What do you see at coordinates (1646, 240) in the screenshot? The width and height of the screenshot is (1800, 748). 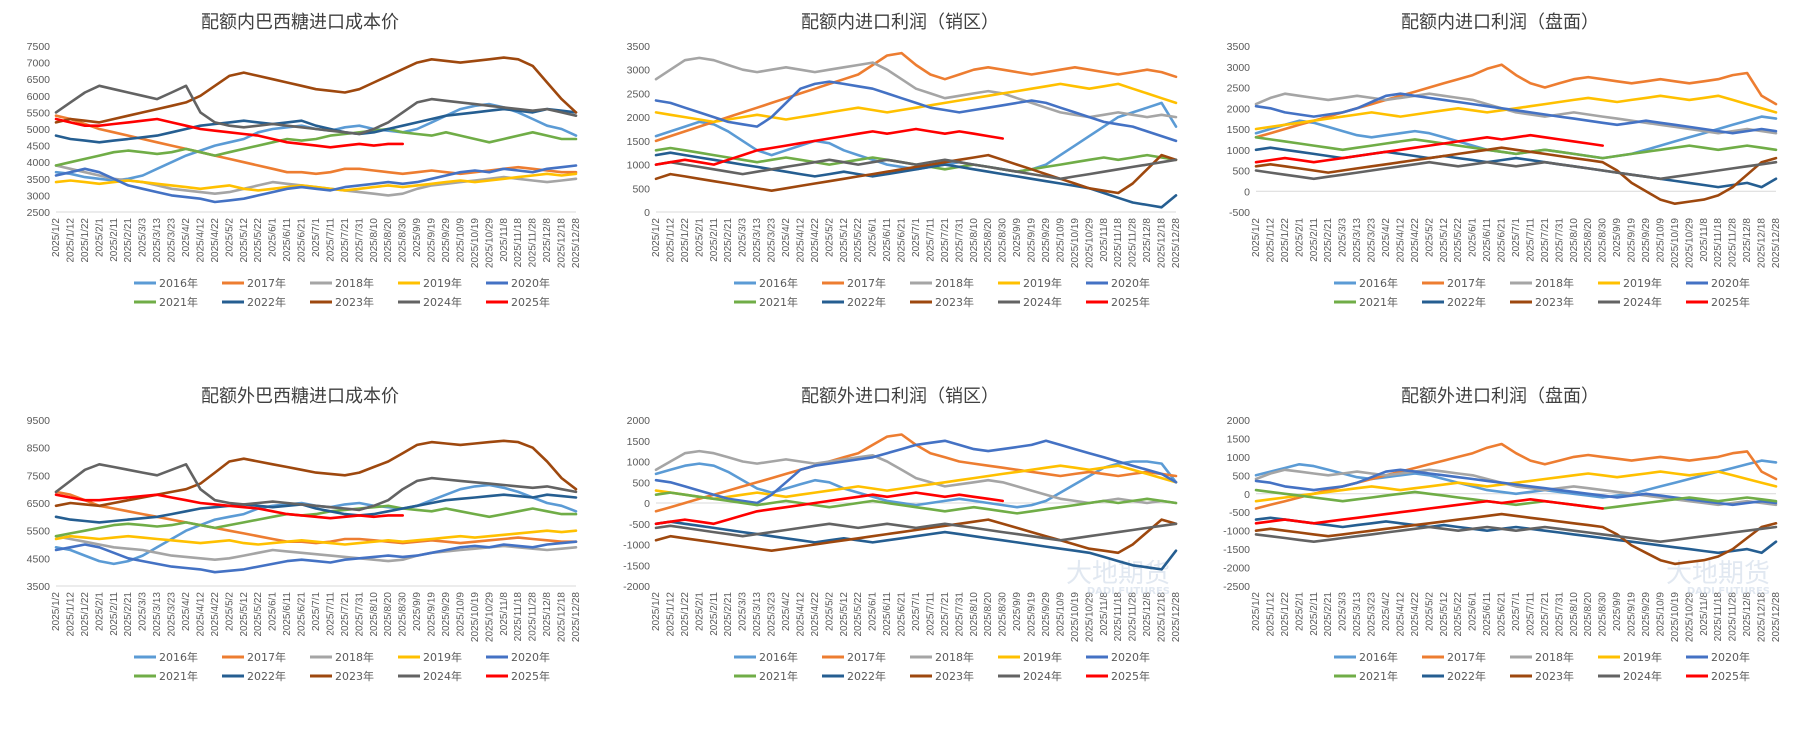 I see `x-tick-label: 2025/9/29` at bounding box center [1646, 240].